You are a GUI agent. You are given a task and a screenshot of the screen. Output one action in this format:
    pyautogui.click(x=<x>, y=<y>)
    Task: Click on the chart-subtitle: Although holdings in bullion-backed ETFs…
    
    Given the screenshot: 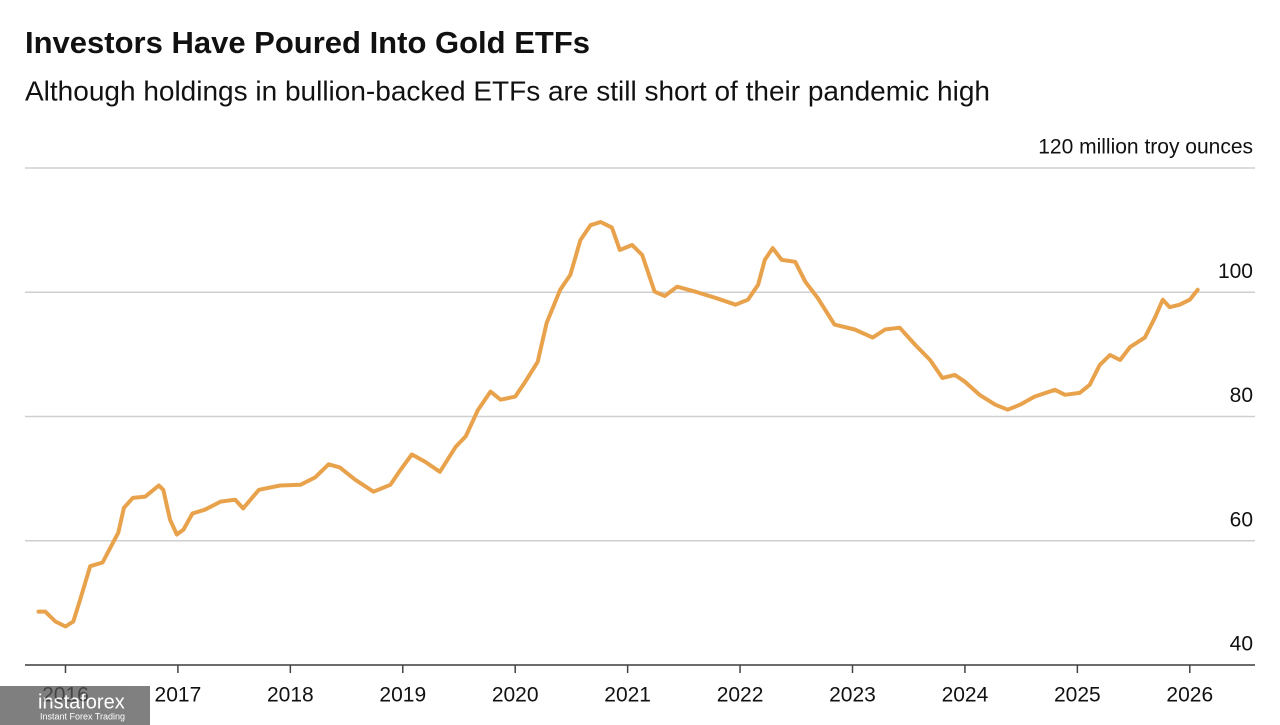 What is the action you would take?
    pyautogui.click(x=507, y=90)
    